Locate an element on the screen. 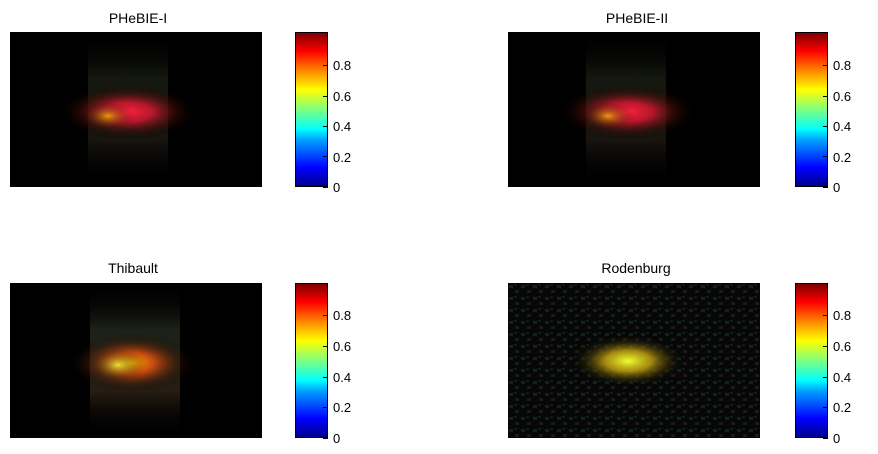 The image size is (878, 454). phase-image-rodenburg is located at coordinates (634, 360).